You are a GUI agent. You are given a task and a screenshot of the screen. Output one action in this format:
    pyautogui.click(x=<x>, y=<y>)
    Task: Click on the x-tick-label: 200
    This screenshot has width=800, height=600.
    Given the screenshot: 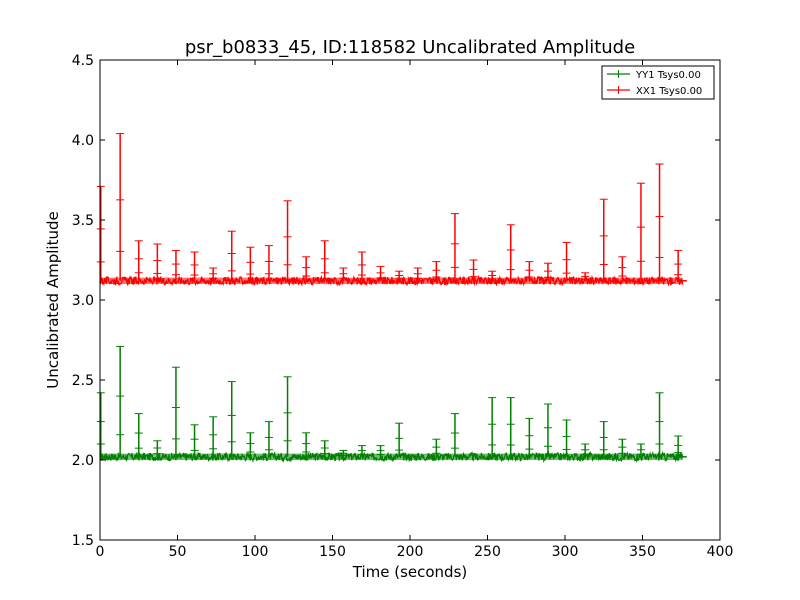 What is the action you would take?
    pyautogui.click(x=410, y=552)
    